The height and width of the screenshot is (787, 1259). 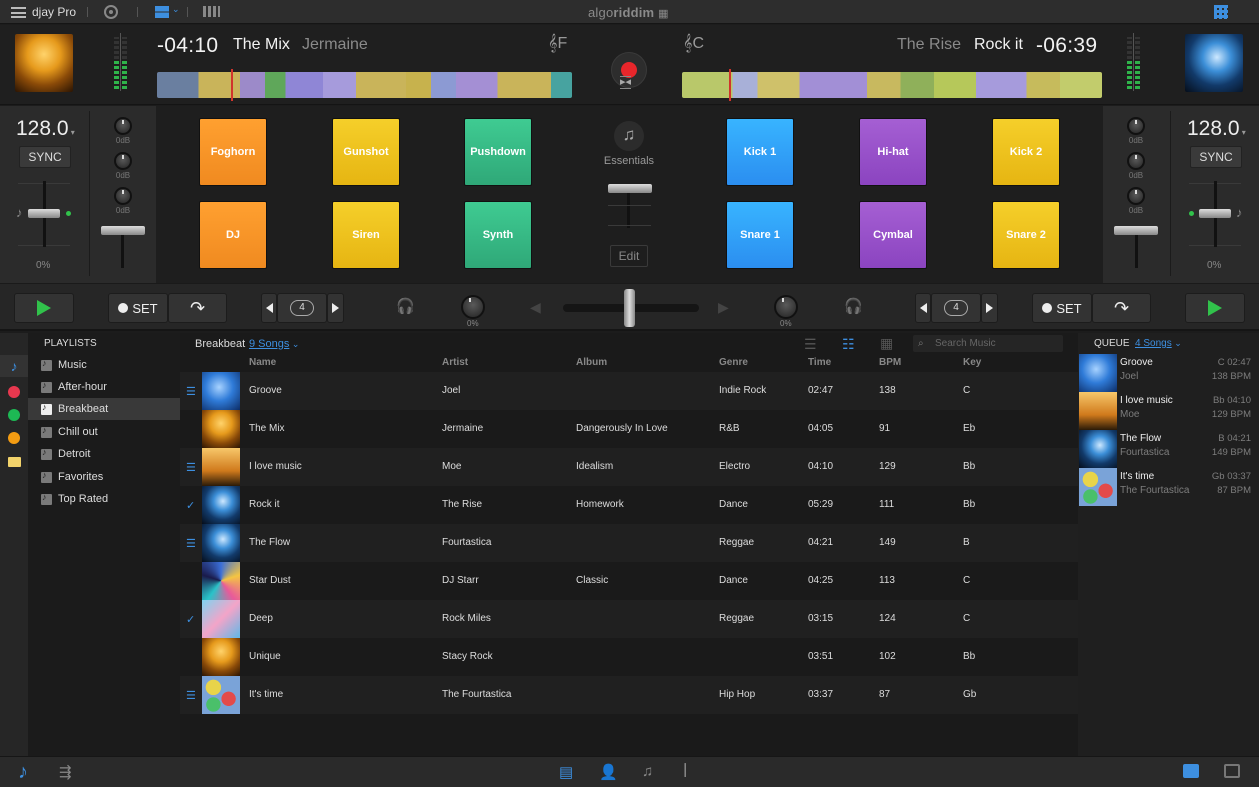 What do you see at coordinates (608, 772) in the screenshot?
I see `artist-view-icon: 👤` at bounding box center [608, 772].